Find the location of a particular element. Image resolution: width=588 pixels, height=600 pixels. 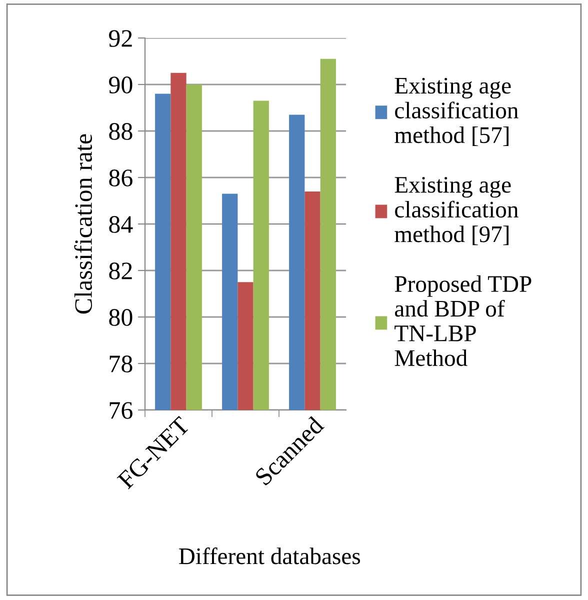

y-tick-label: 88 is located at coordinates (120, 131).